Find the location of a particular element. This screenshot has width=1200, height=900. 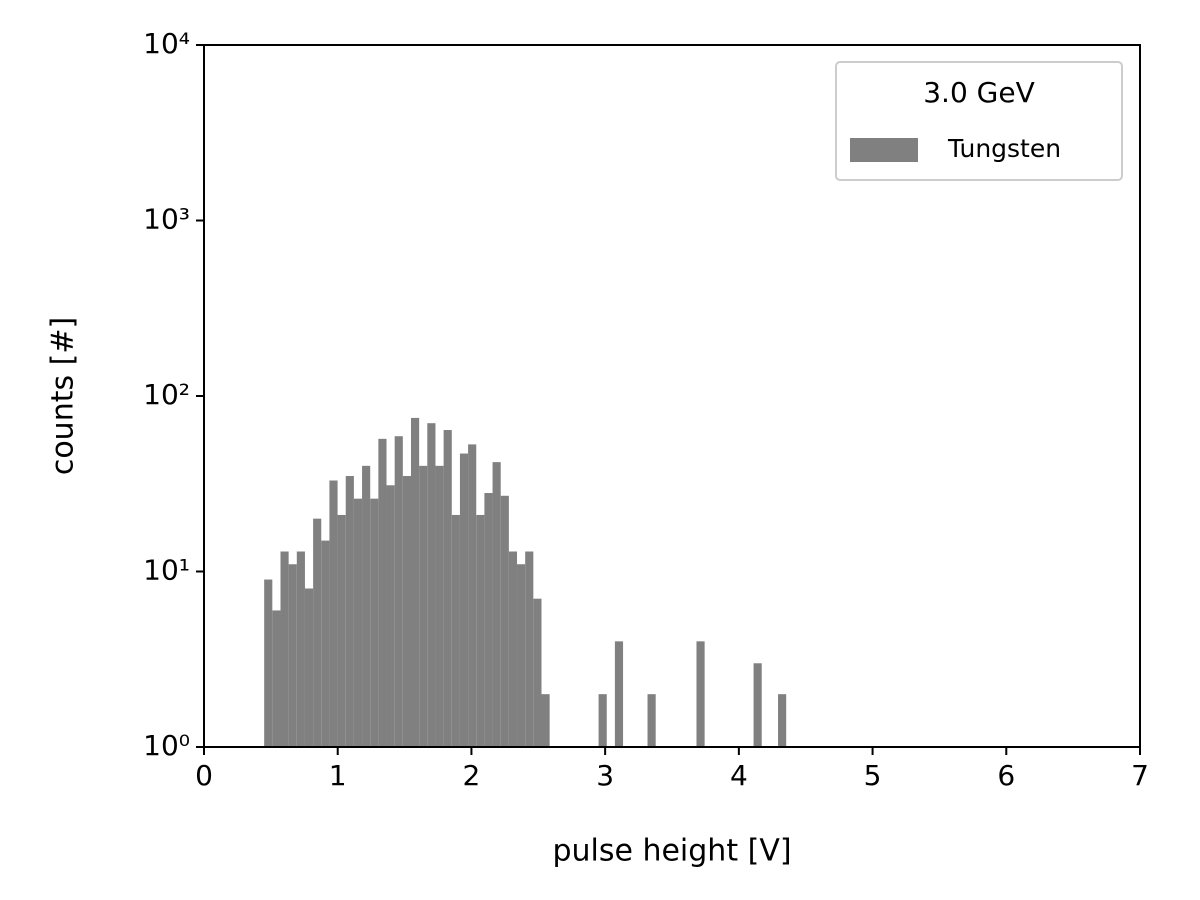

x-tick-label: 1 is located at coordinates (338, 775).